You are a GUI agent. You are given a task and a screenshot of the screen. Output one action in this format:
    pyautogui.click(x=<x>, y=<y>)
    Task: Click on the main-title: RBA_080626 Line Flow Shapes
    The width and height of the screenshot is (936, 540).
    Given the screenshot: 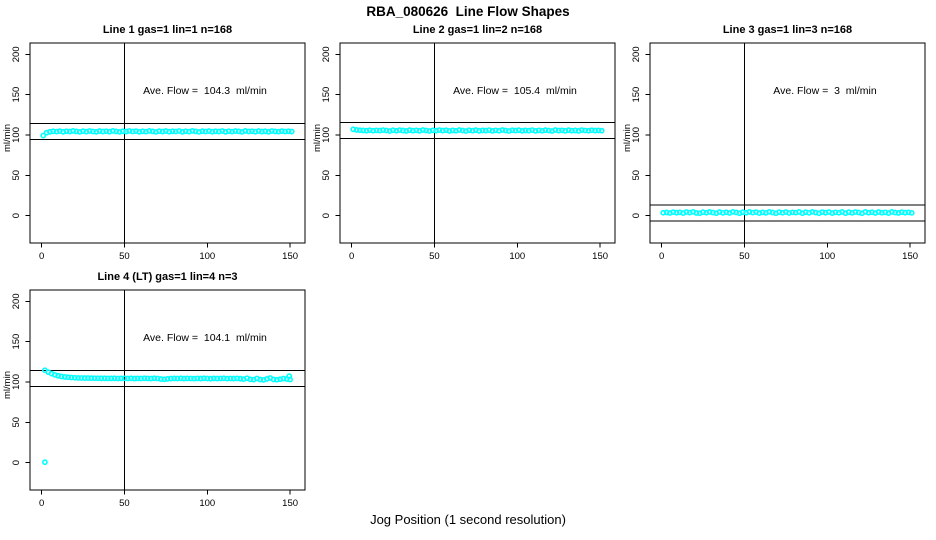 What is the action you would take?
    pyautogui.click(x=468, y=11)
    